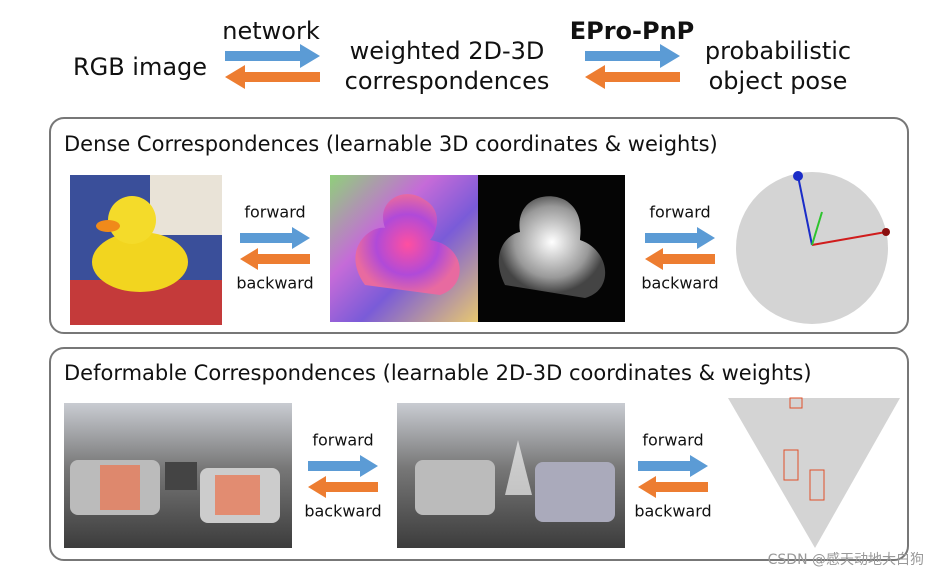 The height and width of the screenshot is (577, 940). Describe the element at coordinates (814, 472) in the screenshot. I see `bev-view` at that location.